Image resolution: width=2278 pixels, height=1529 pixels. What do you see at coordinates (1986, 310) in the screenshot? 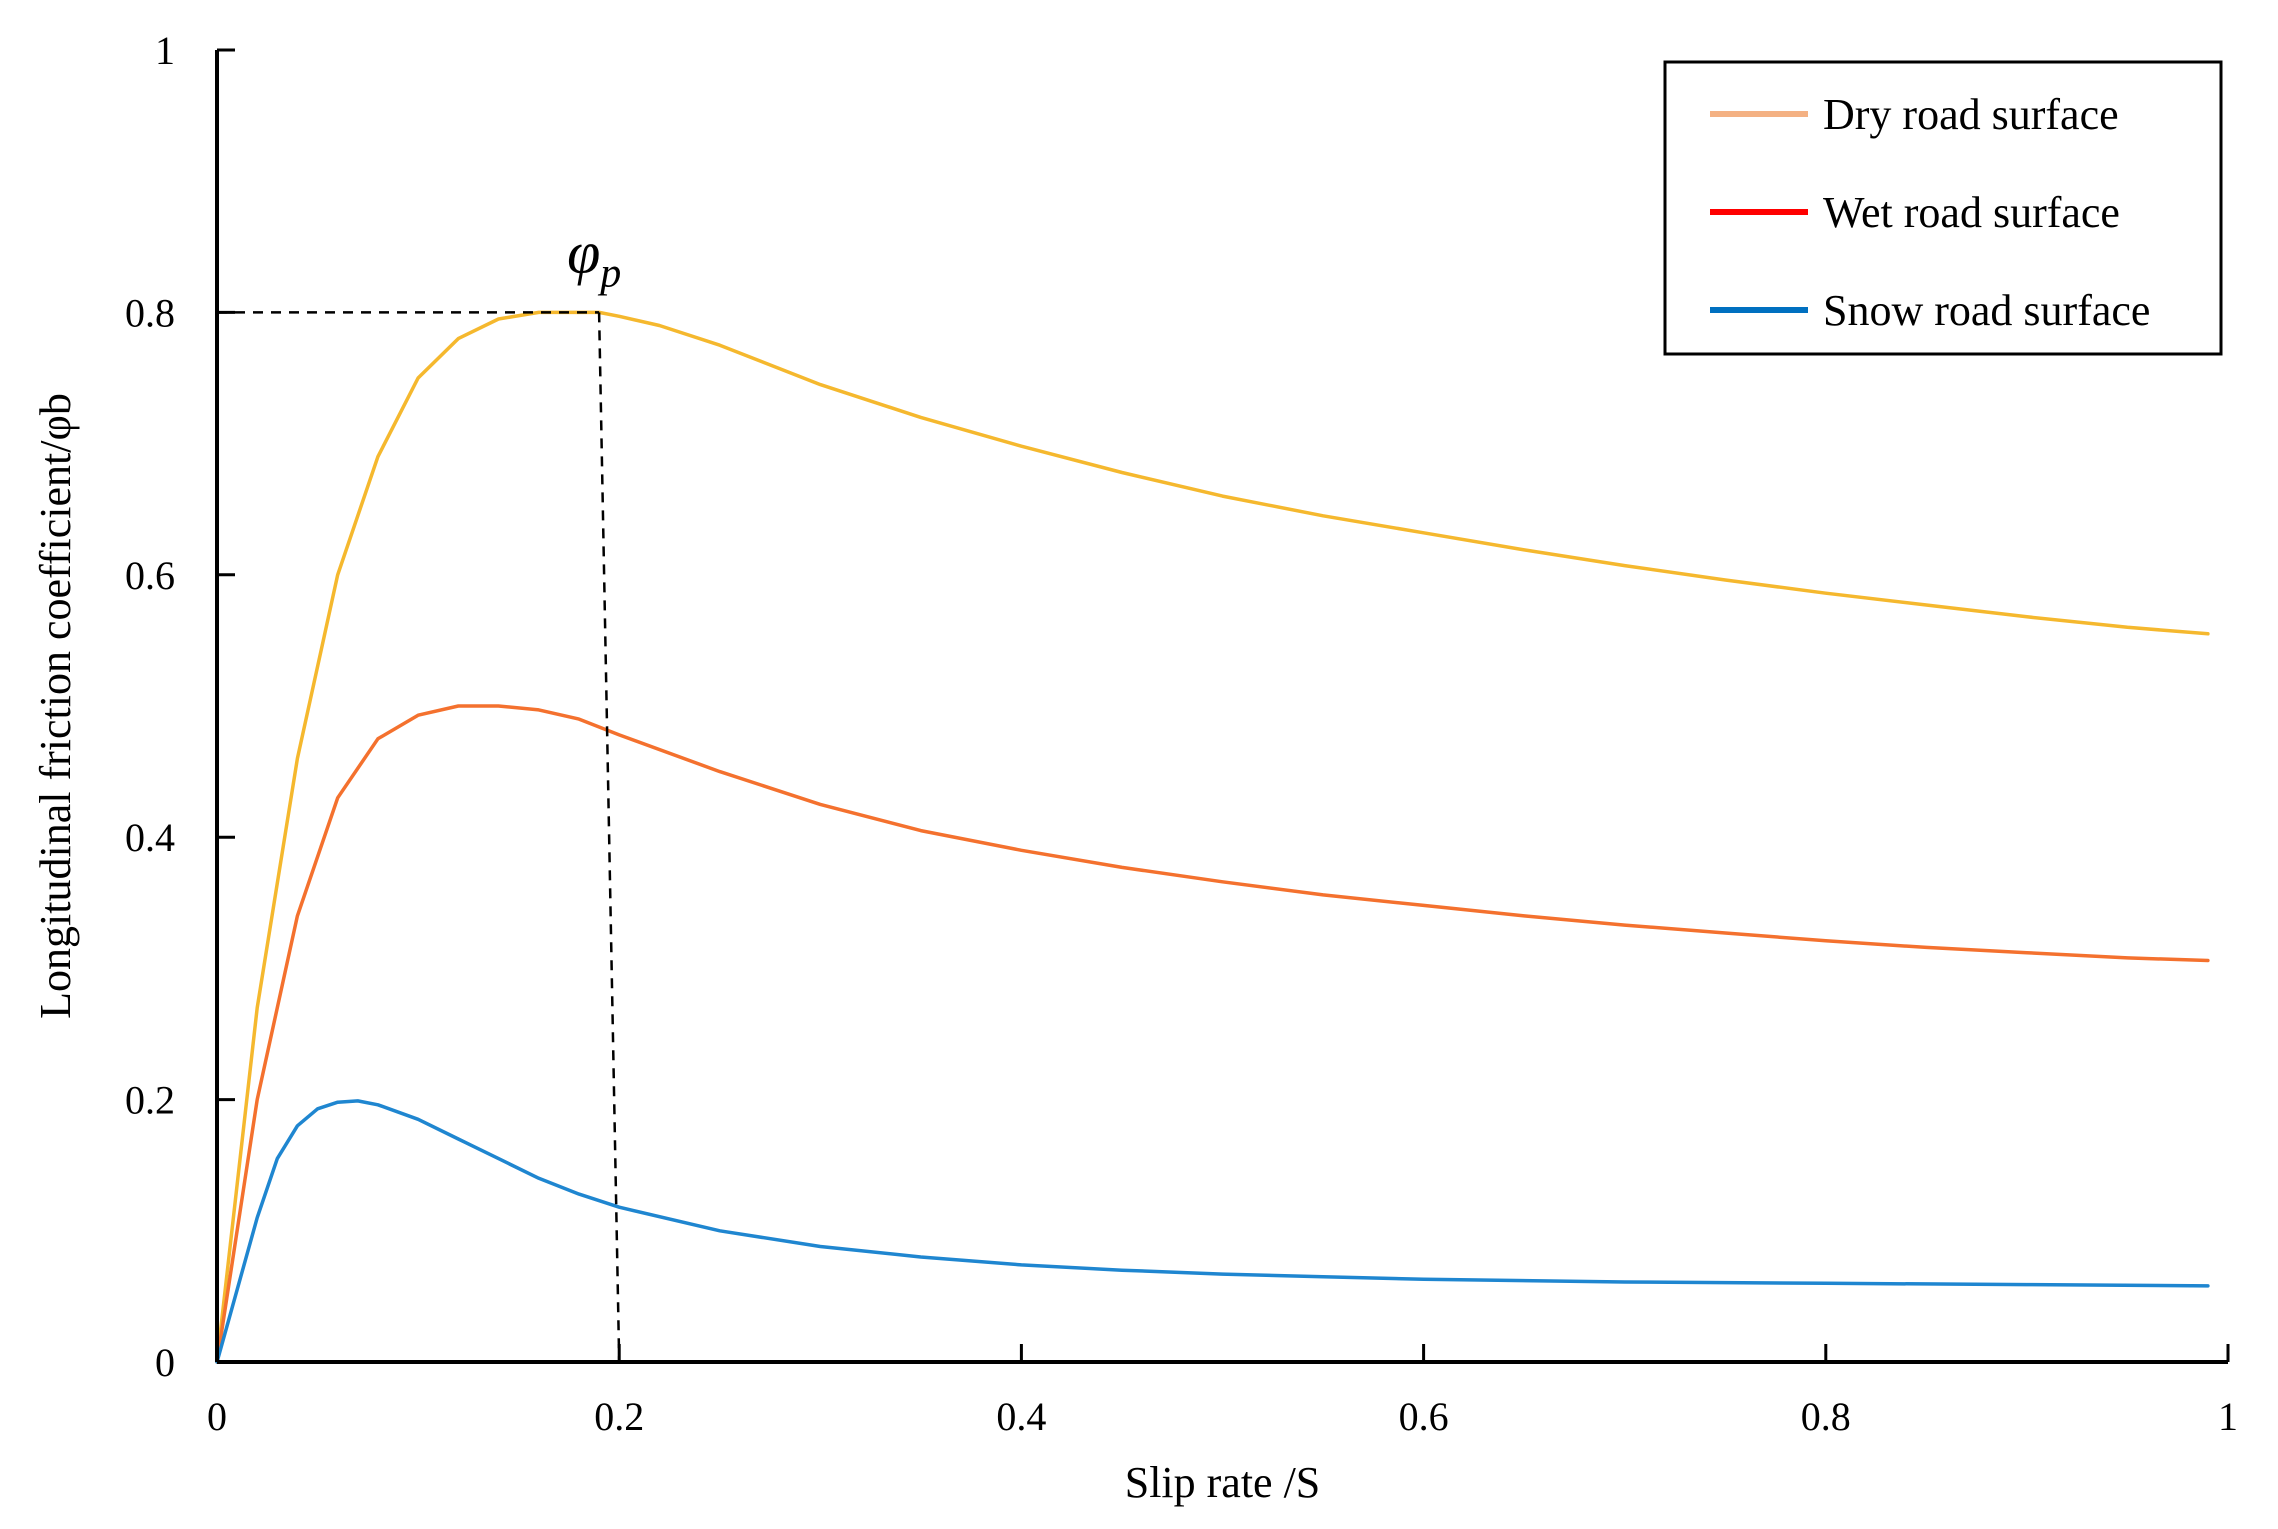
I see `legend-label-3: Snow road surface` at bounding box center [1986, 310].